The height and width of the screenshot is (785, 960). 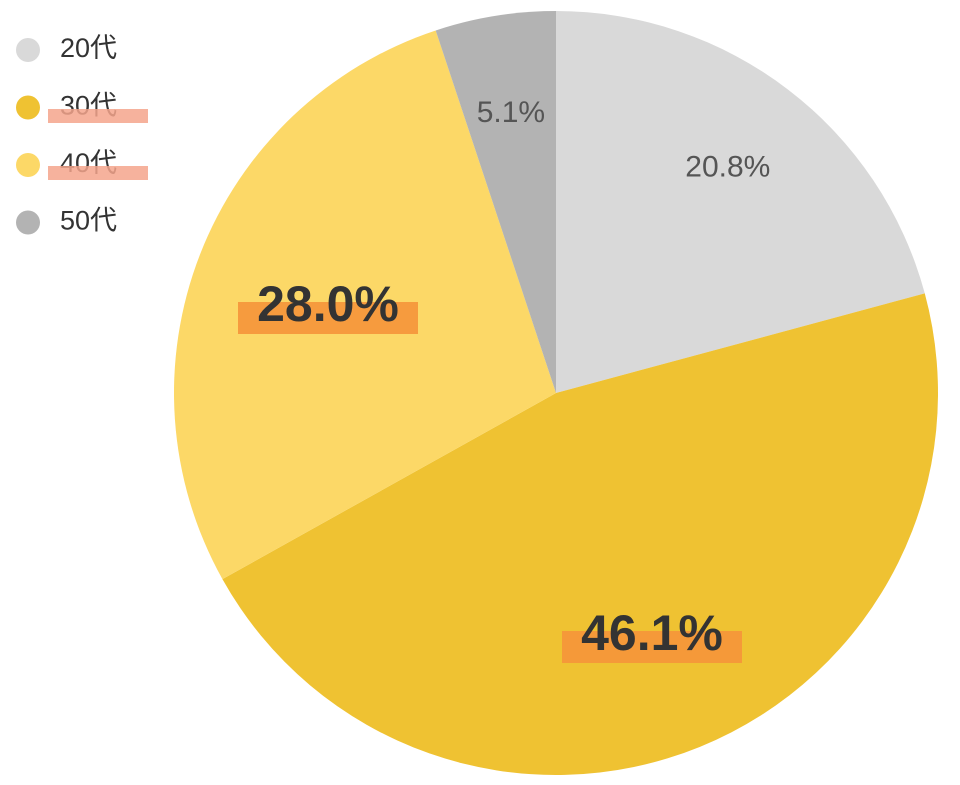 I want to click on data-label: 20.8%, so click(x=727, y=166).